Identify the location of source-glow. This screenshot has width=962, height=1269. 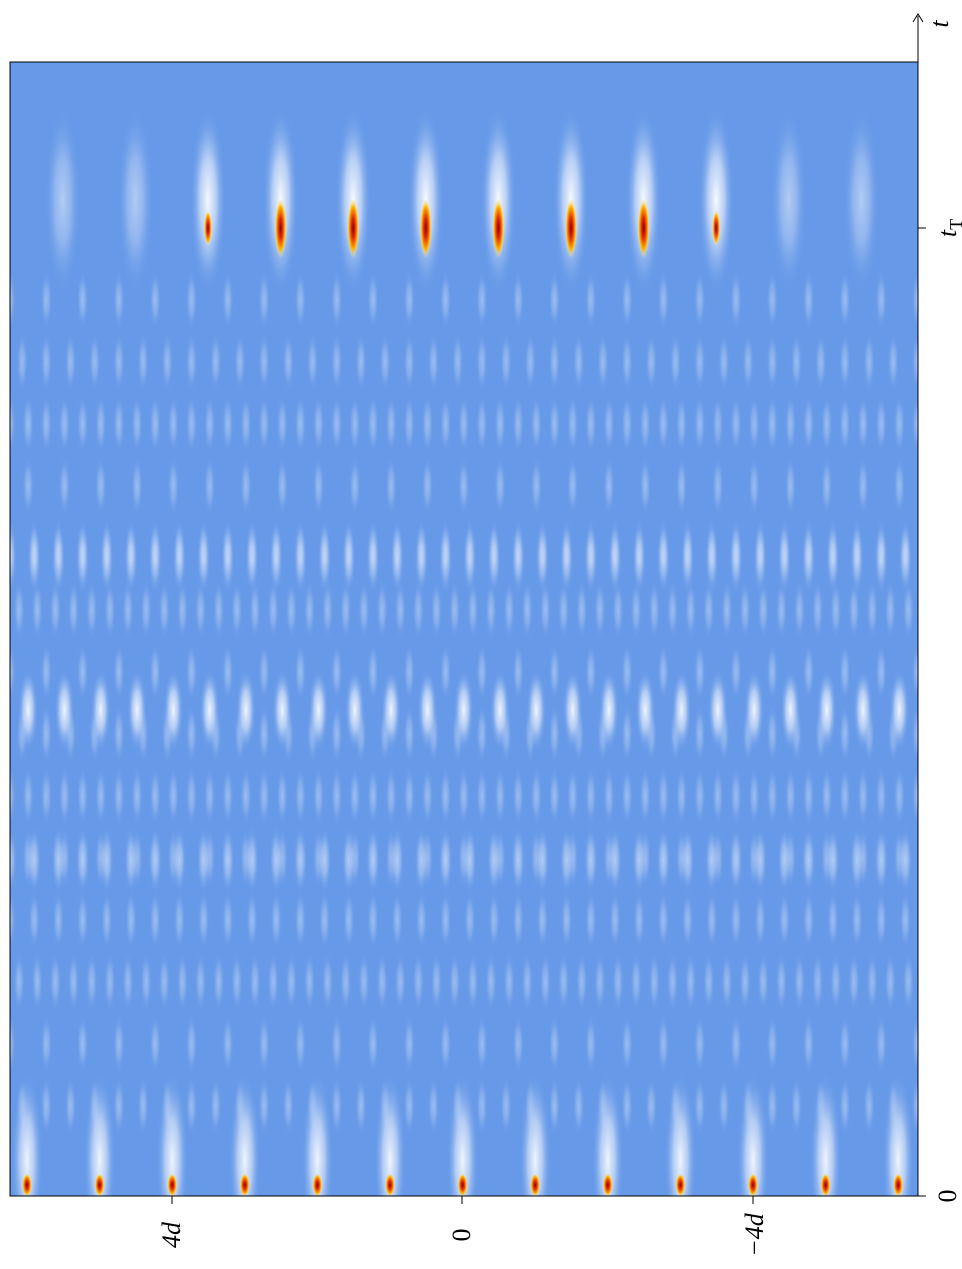
(27, 1133).